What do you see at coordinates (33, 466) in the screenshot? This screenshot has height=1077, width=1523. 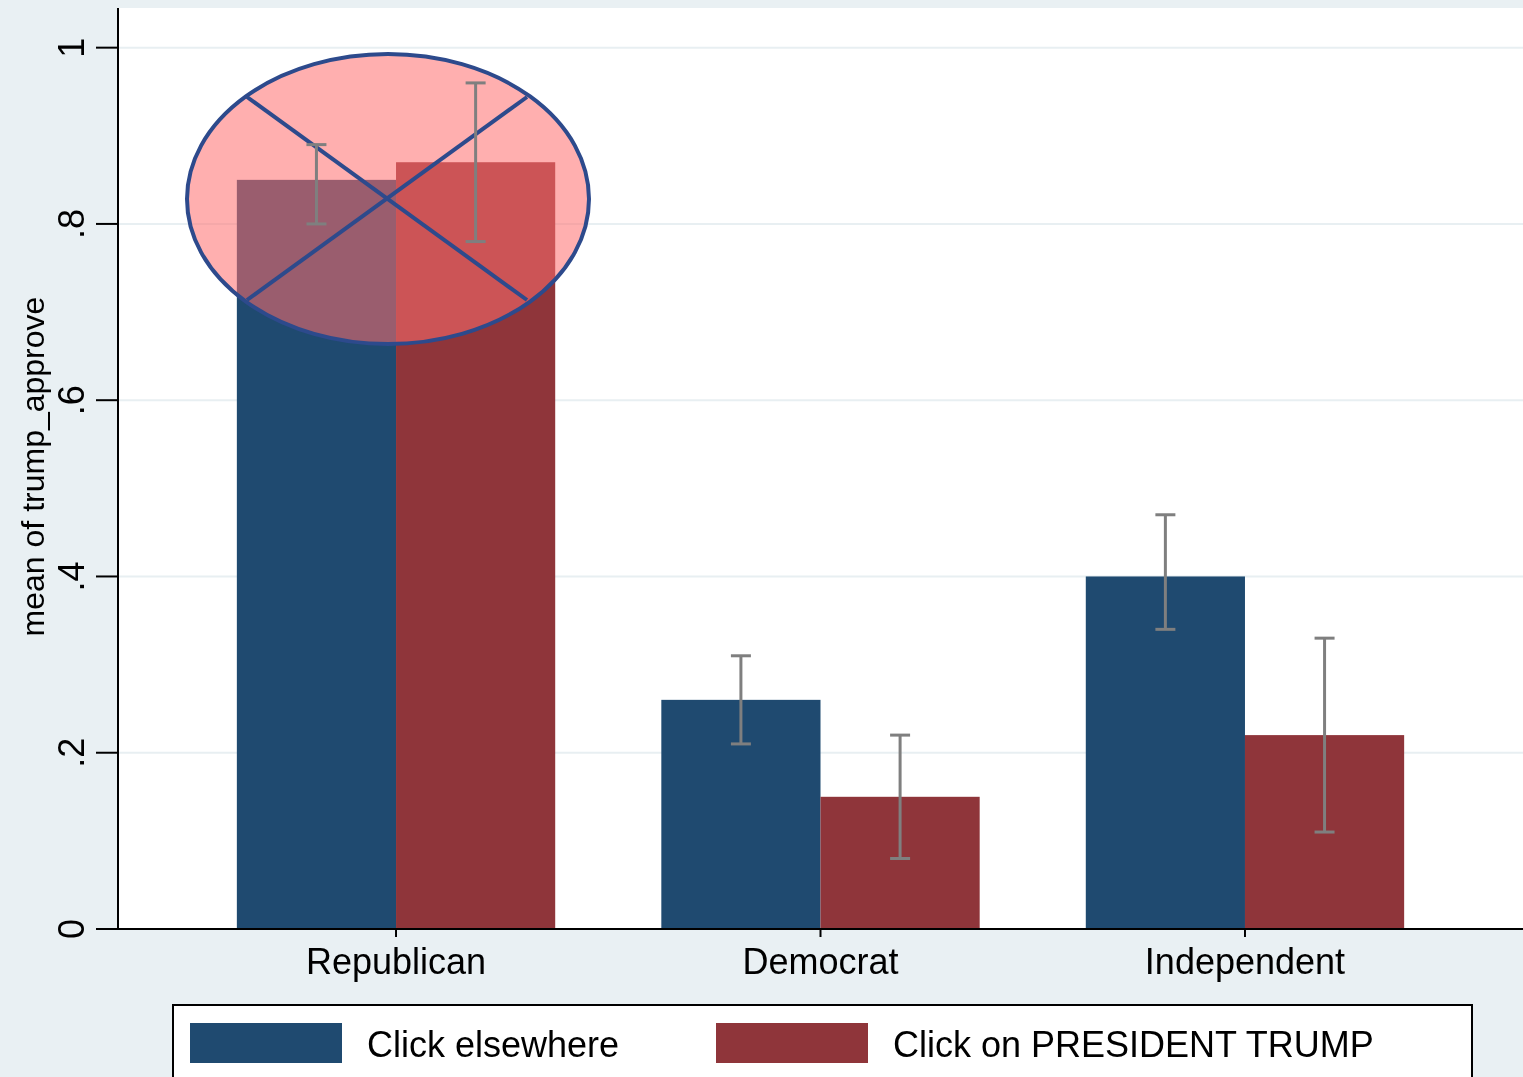 I see `y-axis-title: mean of trump_approve` at bounding box center [33, 466].